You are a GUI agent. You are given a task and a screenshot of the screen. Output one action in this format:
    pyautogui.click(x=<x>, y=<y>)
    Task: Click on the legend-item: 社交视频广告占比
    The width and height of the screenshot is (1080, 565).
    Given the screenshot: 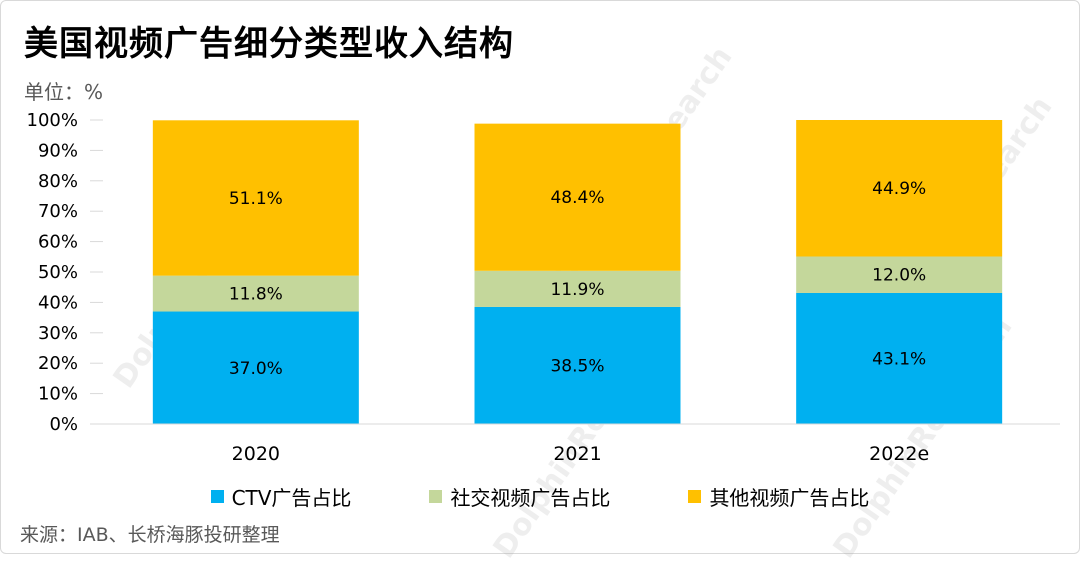 What is the action you would take?
    pyautogui.click(x=519, y=496)
    